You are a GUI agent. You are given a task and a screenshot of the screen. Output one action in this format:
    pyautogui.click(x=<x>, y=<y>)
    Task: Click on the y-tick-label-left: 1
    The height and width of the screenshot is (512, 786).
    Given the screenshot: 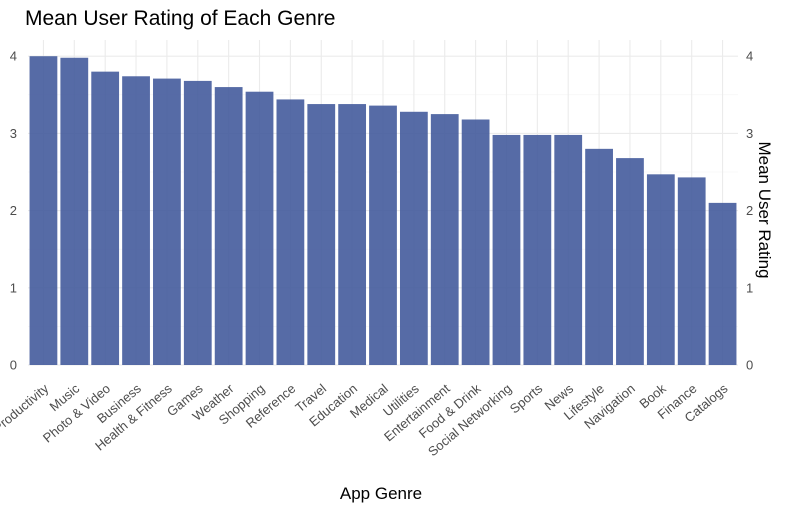 What is the action you would take?
    pyautogui.click(x=13, y=287)
    